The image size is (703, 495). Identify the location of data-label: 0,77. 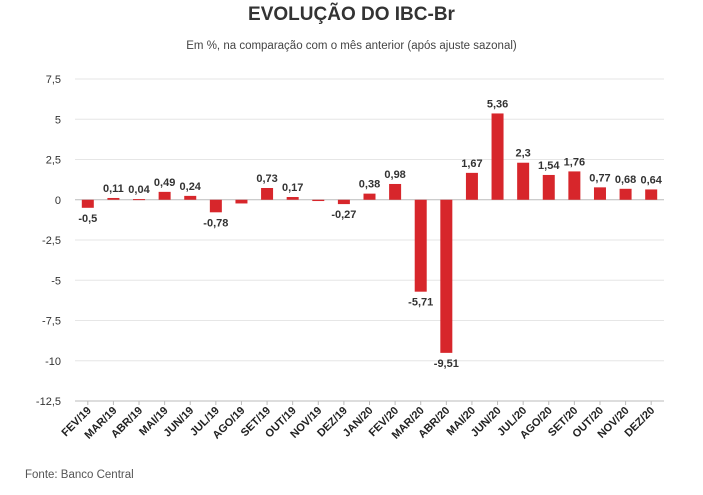
(599, 178).